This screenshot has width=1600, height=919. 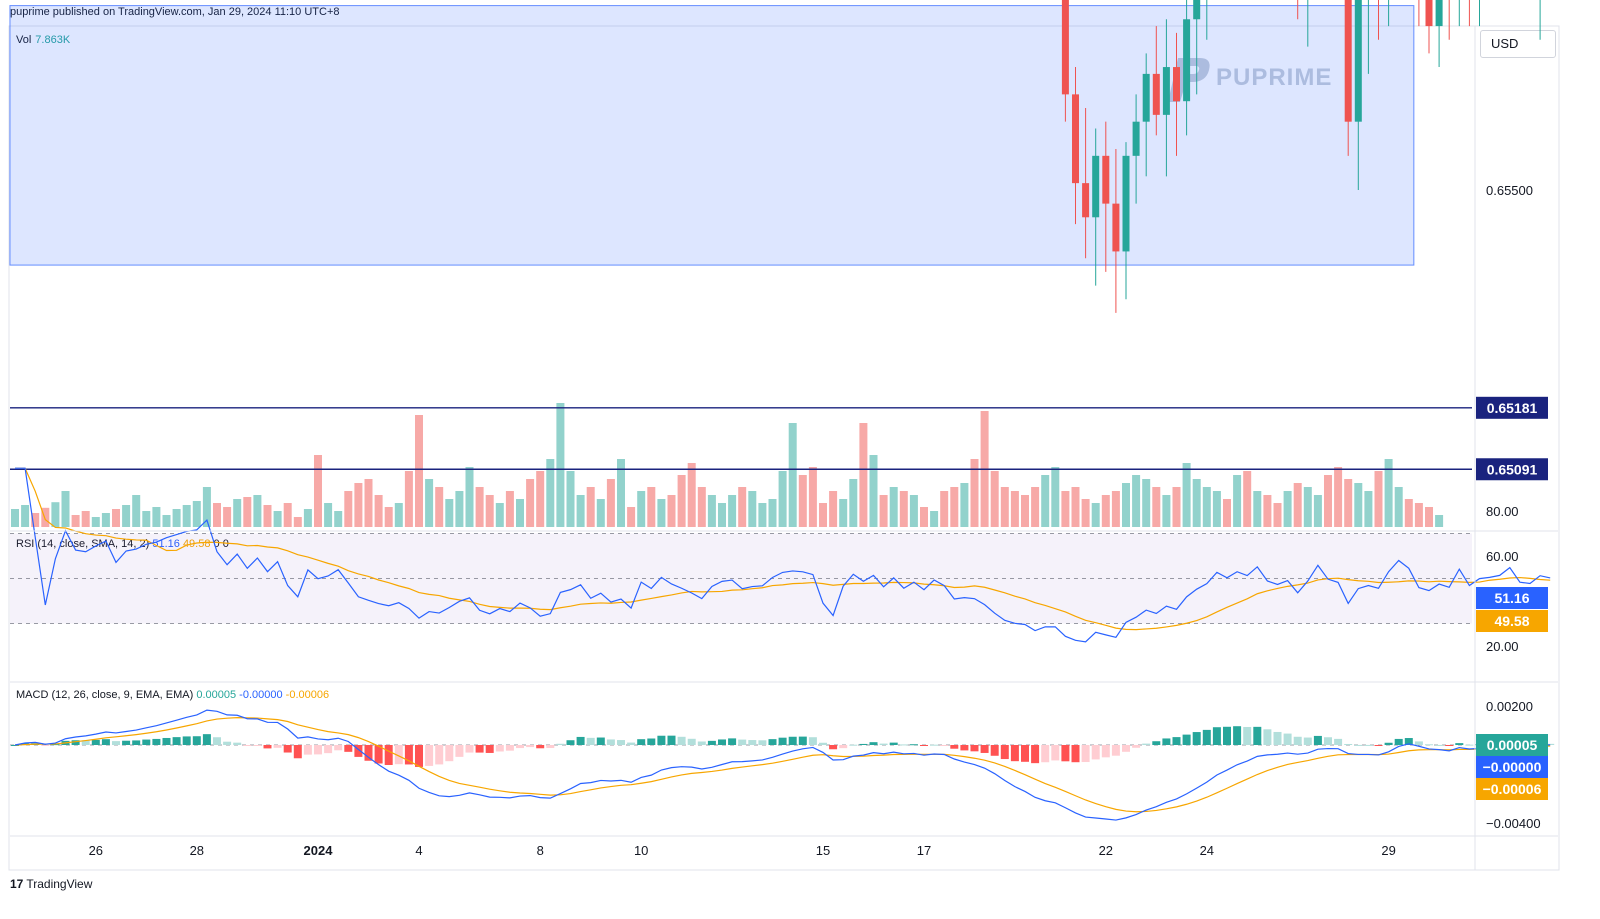 What do you see at coordinates (307, 695) in the screenshot?
I see `macd-legend-signal: -0.00006` at bounding box center [307, 695].